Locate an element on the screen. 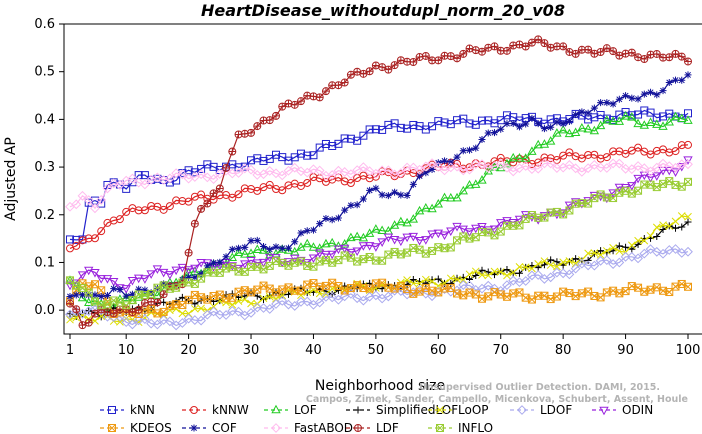  x-tick-label: 100 is located at coordinates (688, 350).